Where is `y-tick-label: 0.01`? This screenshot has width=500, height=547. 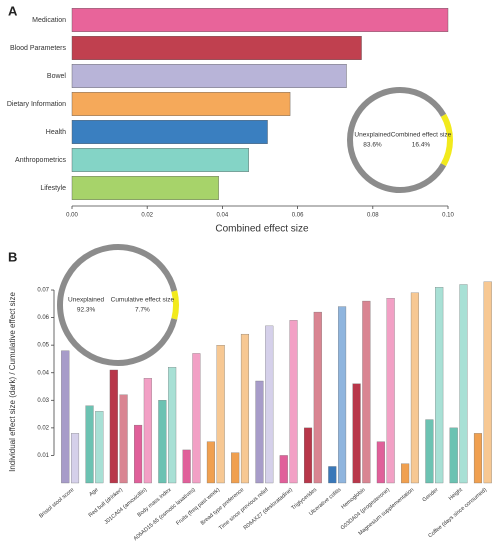
y-tick-label: 0.01 is located at coordinates (43, 456).